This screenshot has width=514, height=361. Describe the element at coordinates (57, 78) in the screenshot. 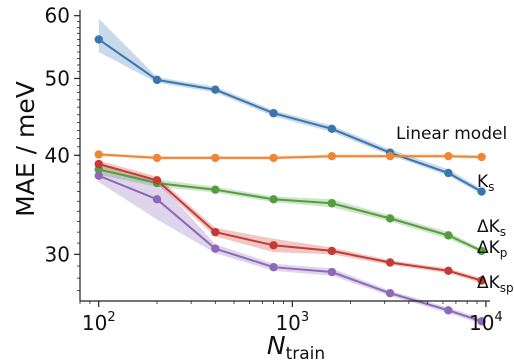

I see `y-tick-label: 50` at that location.